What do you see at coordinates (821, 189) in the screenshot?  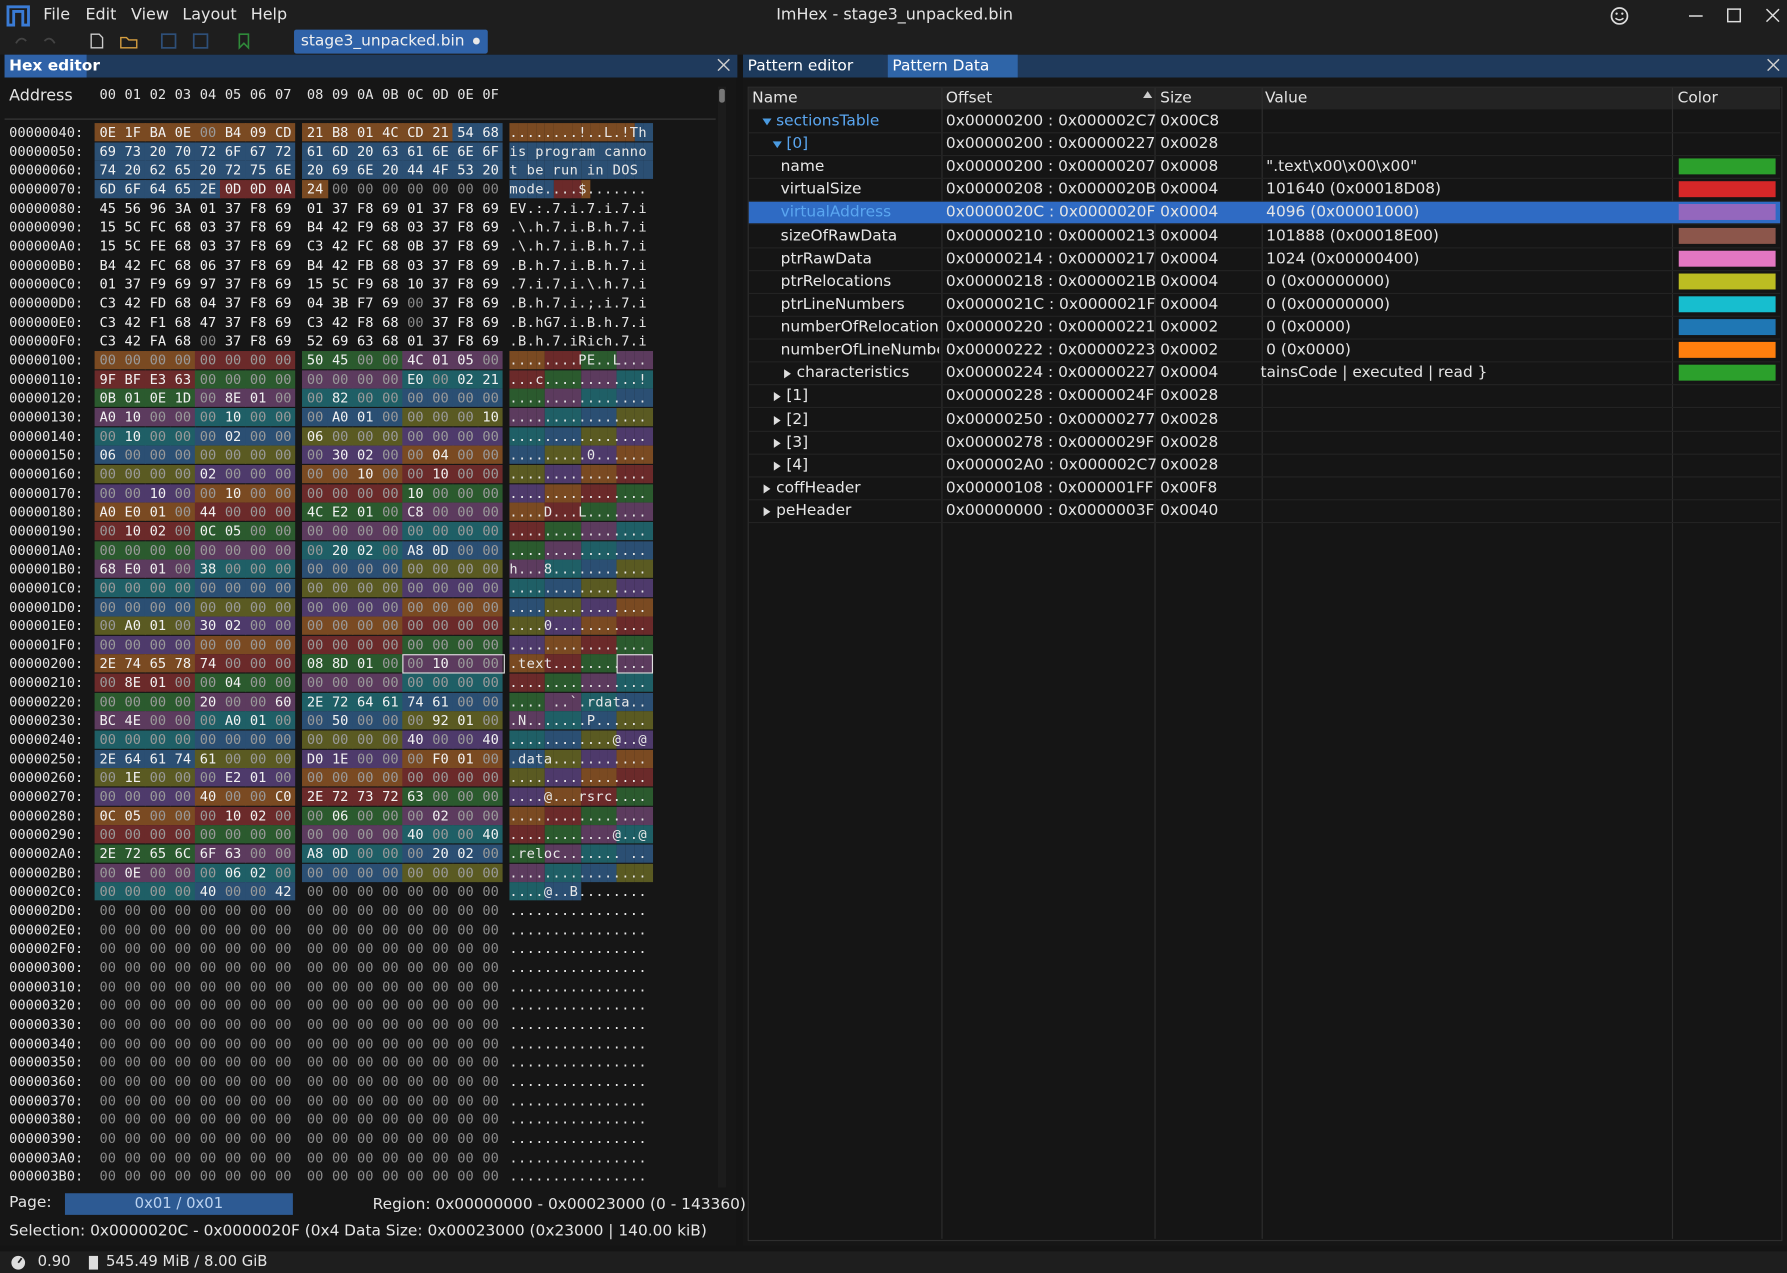 I see `node-name: virtualSize` at bounding box center [821, 189].